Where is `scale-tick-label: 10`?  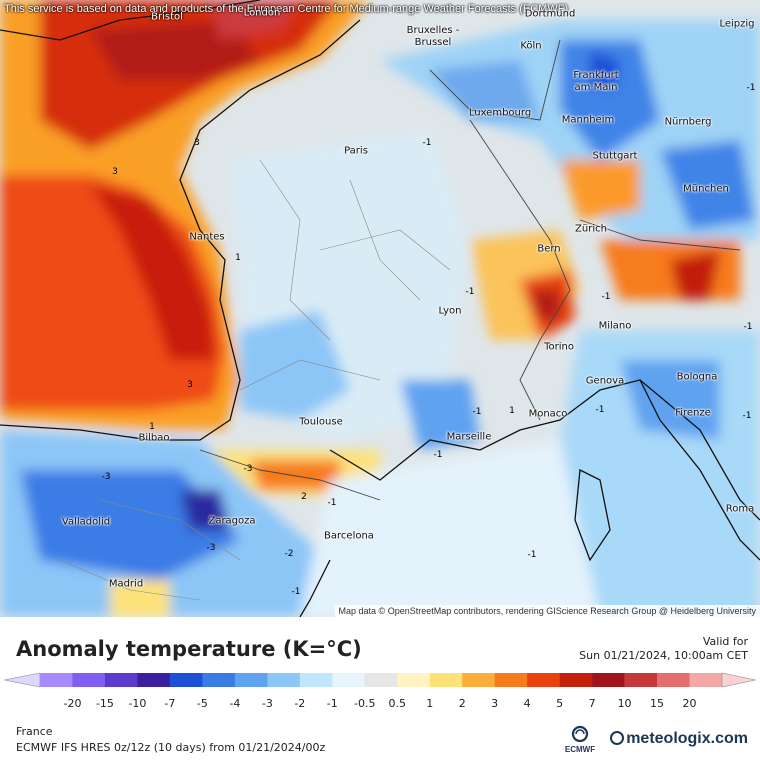 scale-tick-label: 10 is located at coordinates (624, 703).